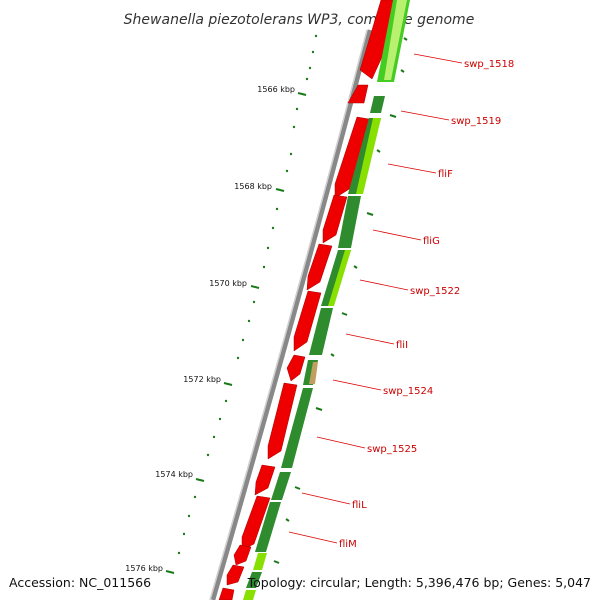 The height and width of the screenshot is (600, 600). What do you see at coordinates (408, 391) in the screenshot?
I see `gene-label-swp1524: swp_1524` at bounding box center [408, 391].